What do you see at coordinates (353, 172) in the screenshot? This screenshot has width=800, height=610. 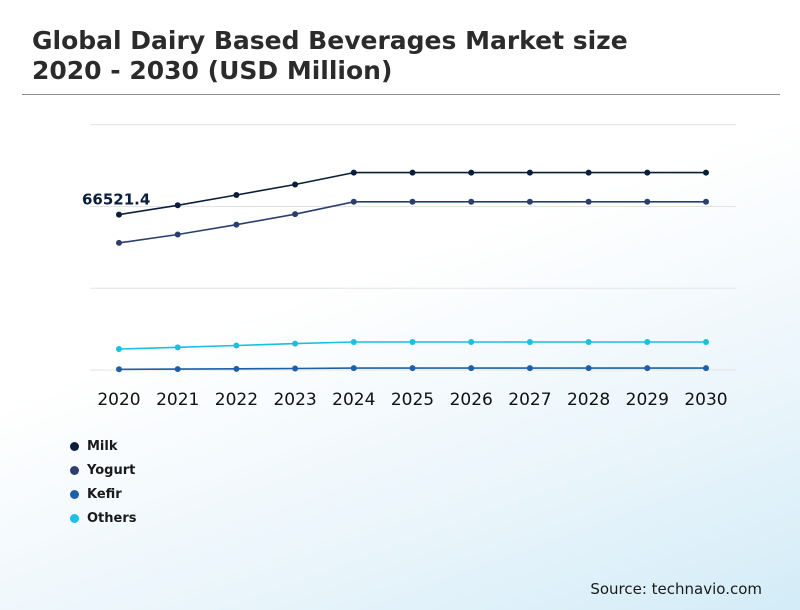 I see `data-point-milk-2024` at bounding box center [353, 172].